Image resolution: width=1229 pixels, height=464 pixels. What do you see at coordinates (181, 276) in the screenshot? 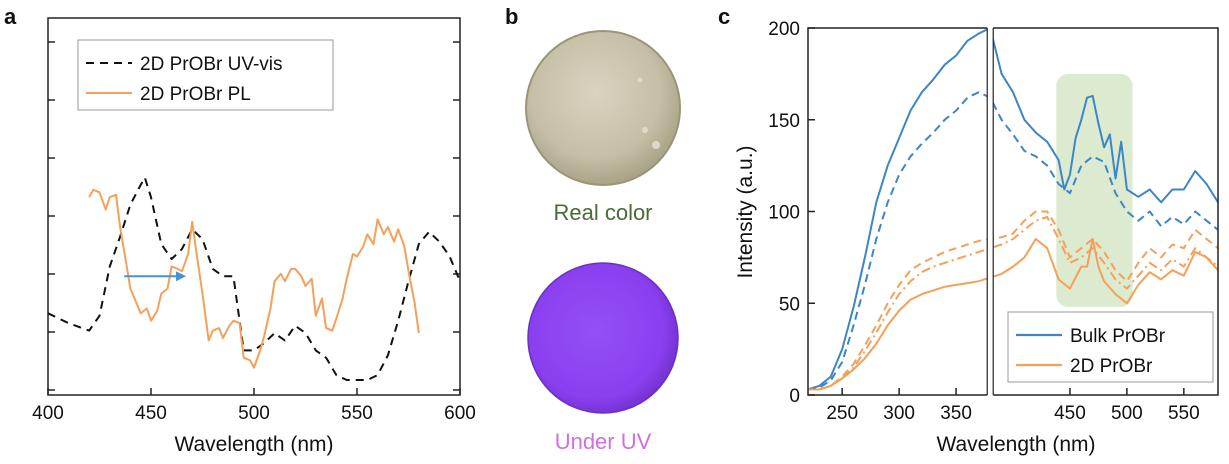
I see `shift-arrow-head` at bounding box center [181, 276].